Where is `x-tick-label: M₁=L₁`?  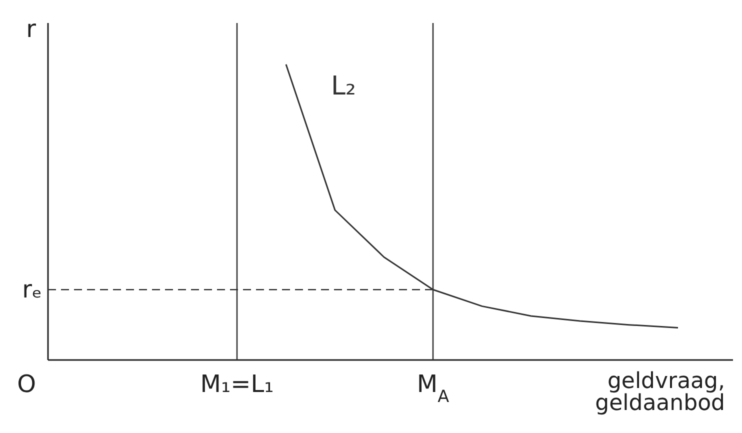
x-tick-label: M₁=L₁ is located at coordinates (237, 384).